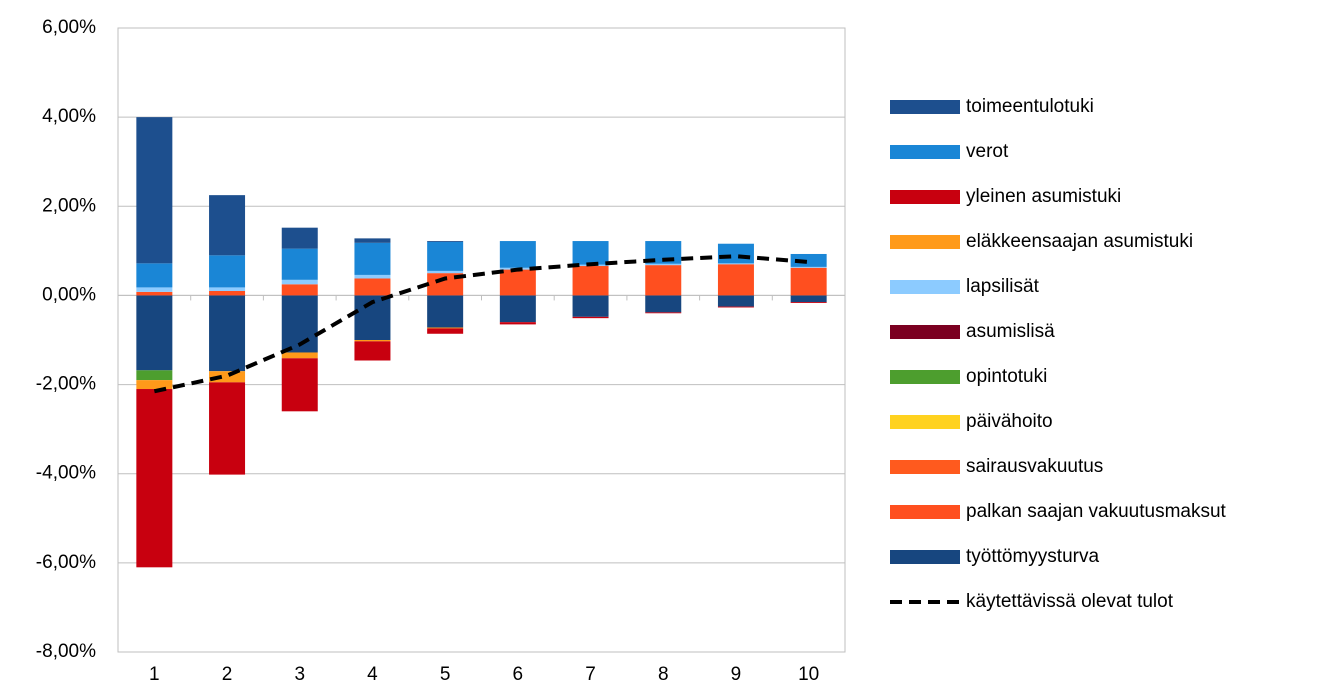 The image size is (1335, 700). Describe the element at coordinates (1030, 106) in the screenshot. I see `legend-label: toimeentulotuki` at that location.